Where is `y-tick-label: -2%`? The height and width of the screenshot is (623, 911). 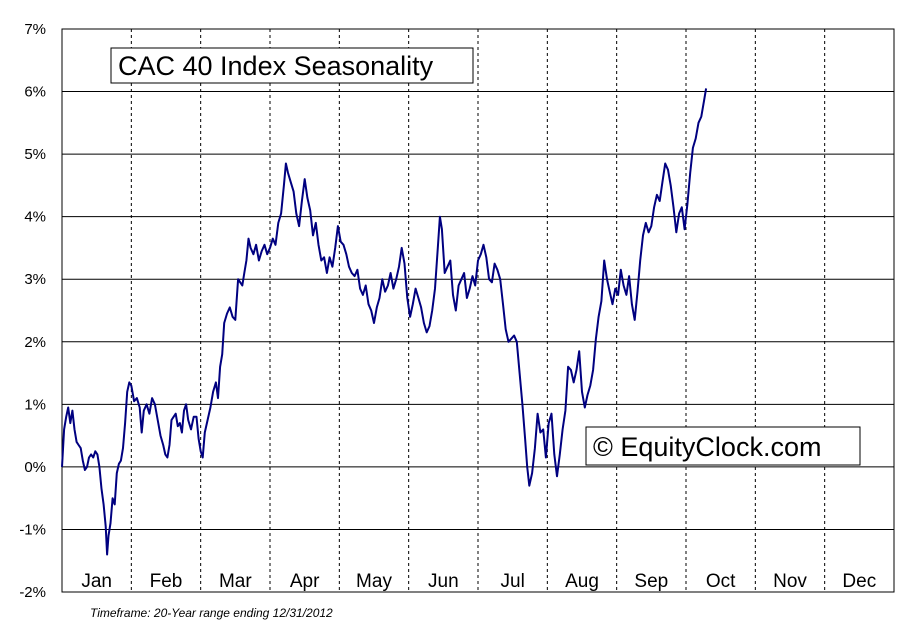 y-tick-label: -2% is located at coordinates (32, 592).